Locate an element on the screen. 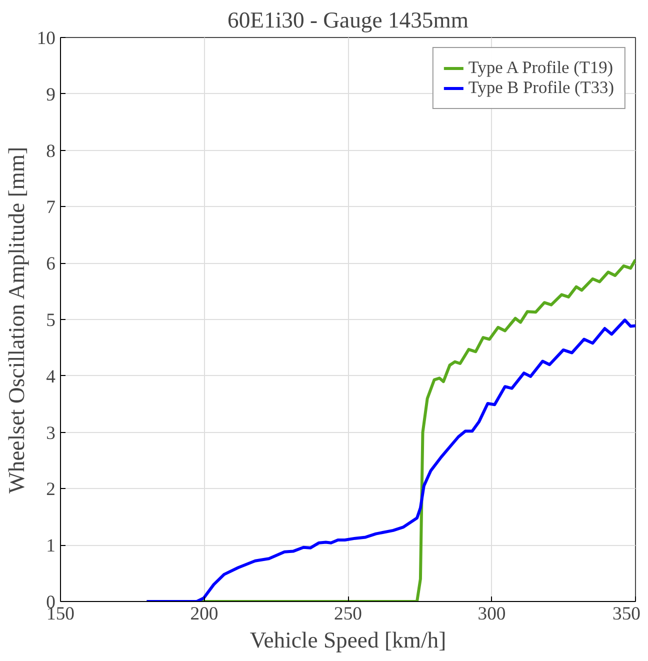  y-tick-label: 5 is located at coordinates (51, 320).